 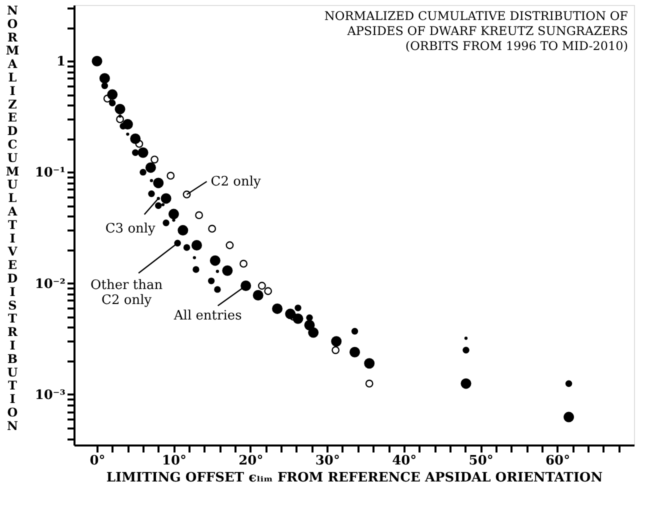 What do you see at coordinates (61, 62) in the screenshot?
I see `y-tick-label: 1` at bounding box center [61, 62].